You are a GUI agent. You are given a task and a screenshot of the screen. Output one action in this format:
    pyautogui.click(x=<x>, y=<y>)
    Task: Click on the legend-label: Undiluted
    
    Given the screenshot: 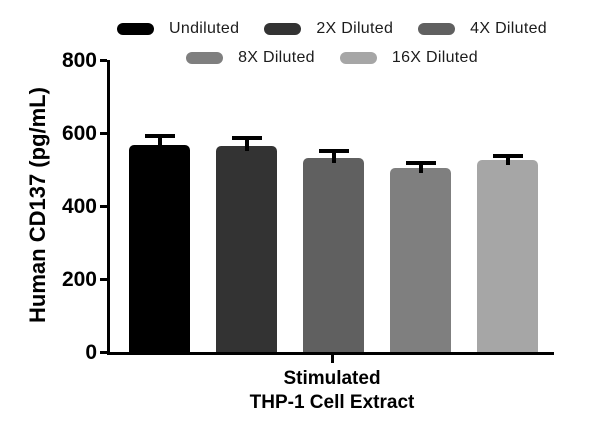 What is the action you would take?
    pyautogui.click(x=204, y=28)
    